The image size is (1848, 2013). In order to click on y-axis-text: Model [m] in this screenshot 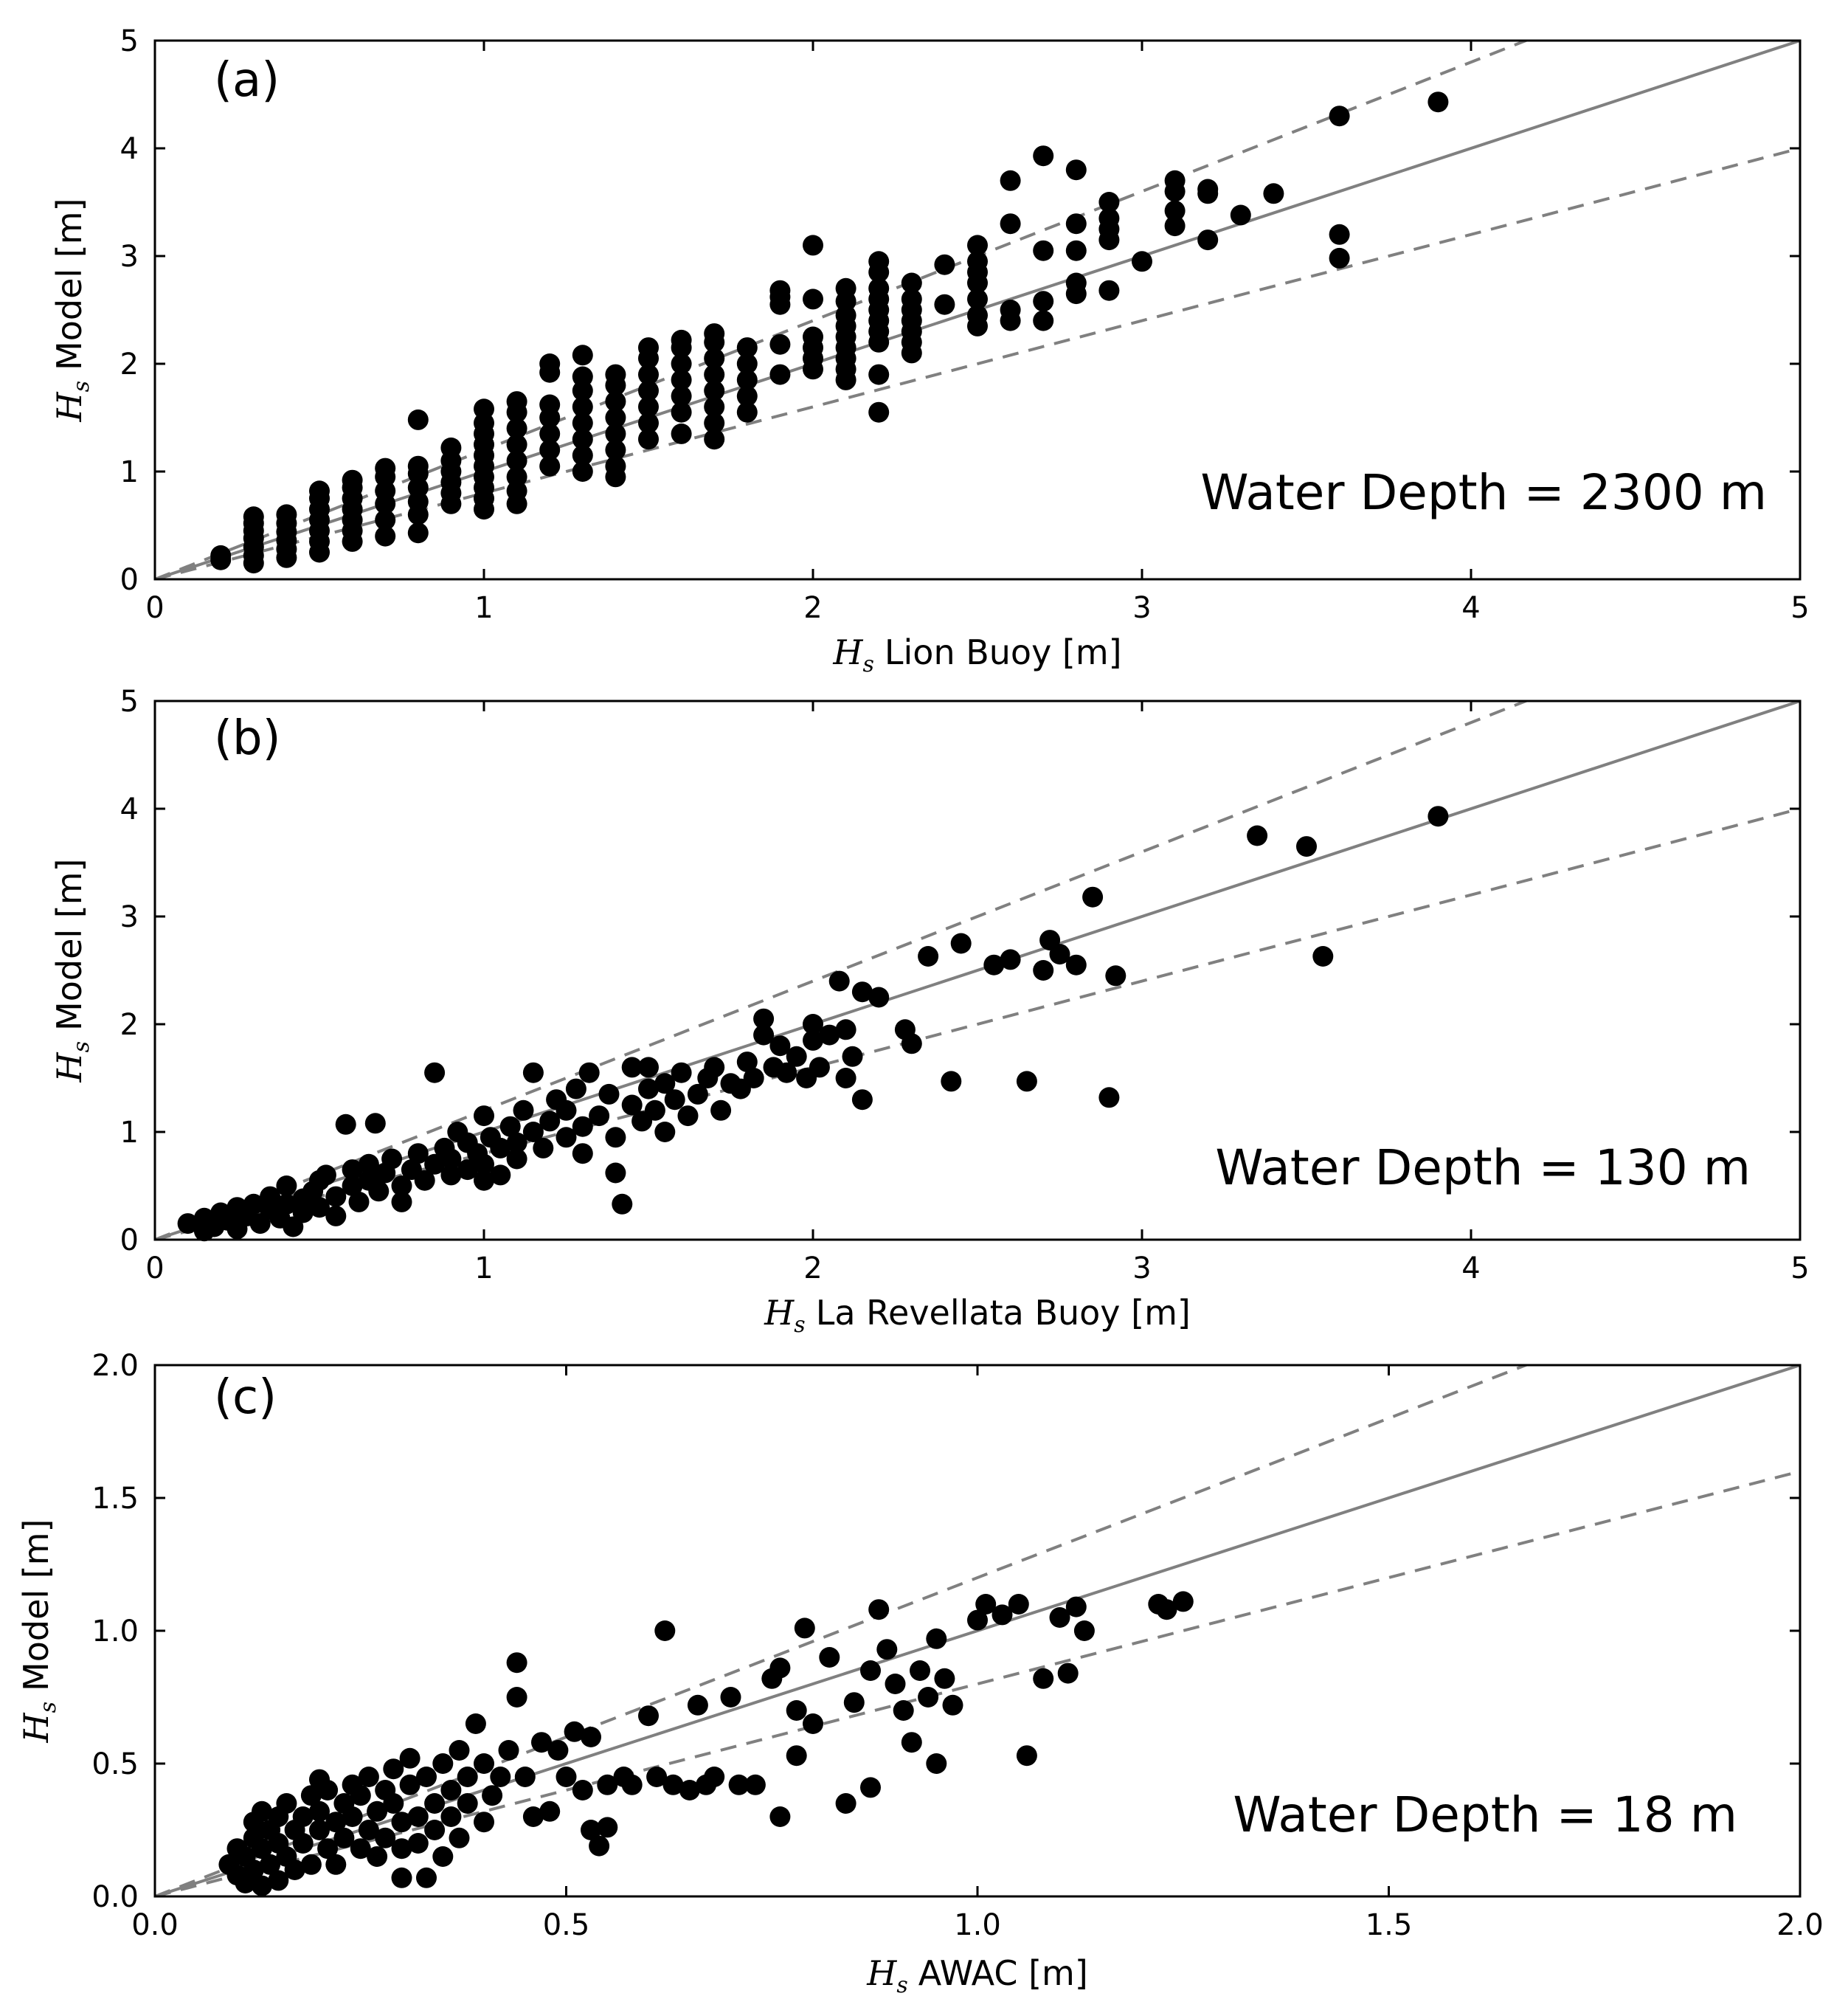, I will do `click(69, 945)`.